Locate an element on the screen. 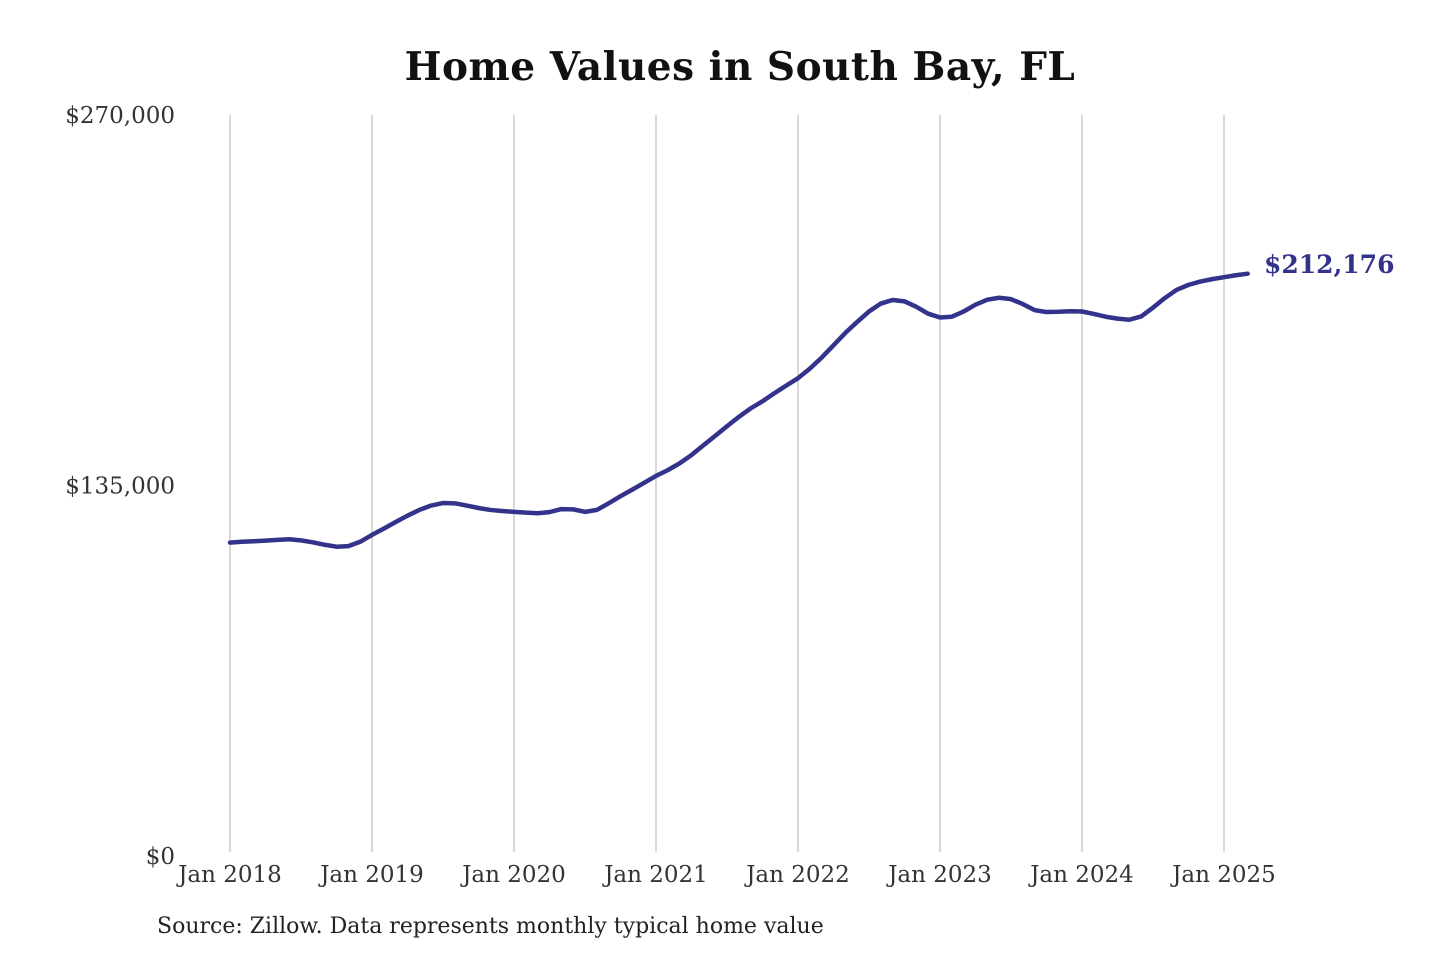 The image size is (1440, 960). y-tick-135000: $135,000 is located at coordinates (120, 487).